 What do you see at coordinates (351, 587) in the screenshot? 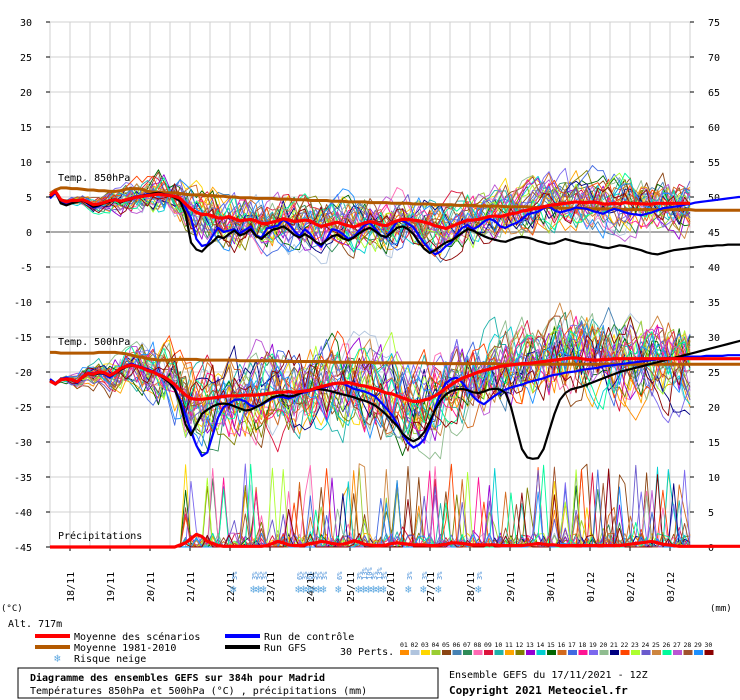
I see `x-tick-label: 25/11` at bounding box center [351, 587].